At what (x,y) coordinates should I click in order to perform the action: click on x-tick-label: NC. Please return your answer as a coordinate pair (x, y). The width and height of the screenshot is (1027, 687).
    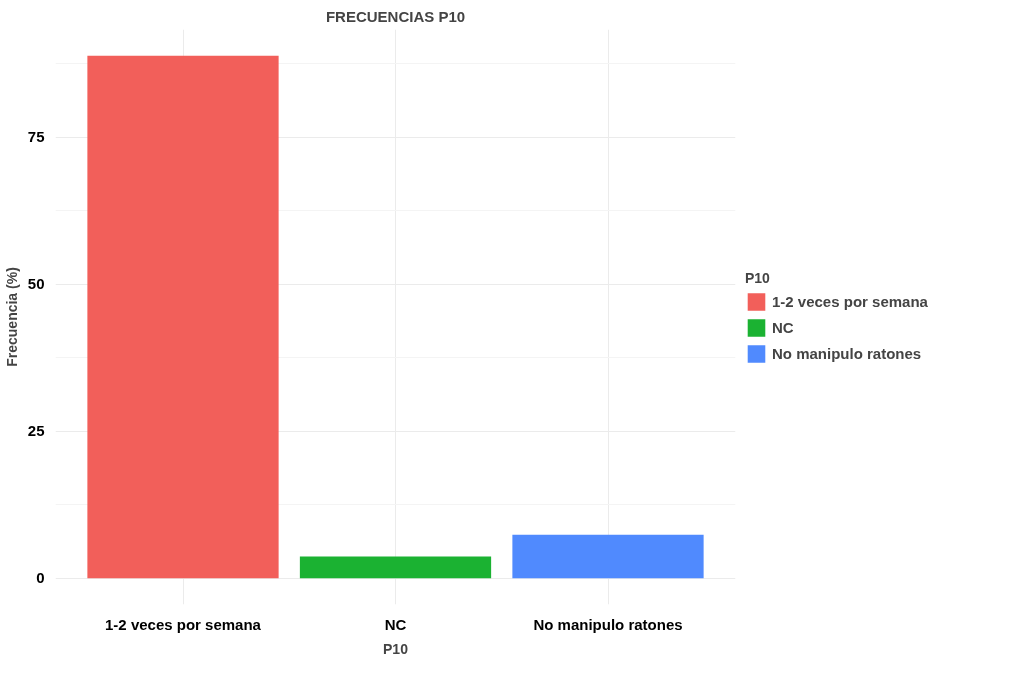
    Looking at the image, I should click on (395, 624).